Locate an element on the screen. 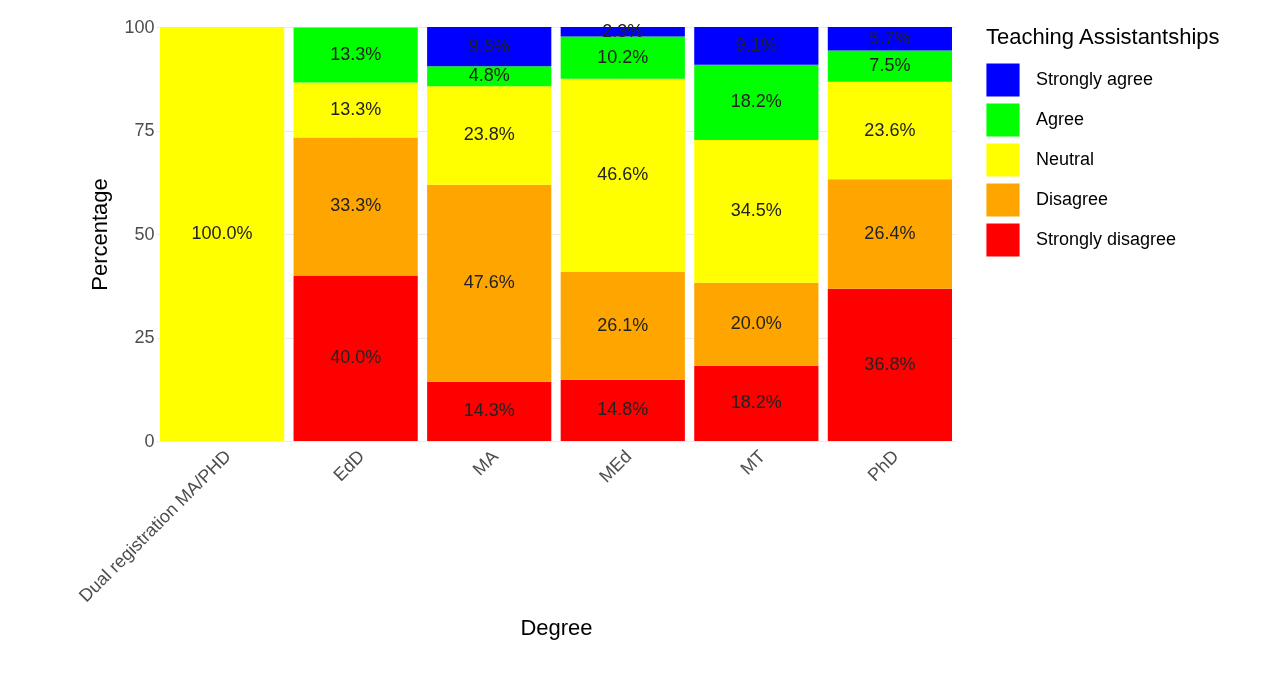 The image size is (1271, 686). data-label: 26.1% is located at coordinates (623, 324).